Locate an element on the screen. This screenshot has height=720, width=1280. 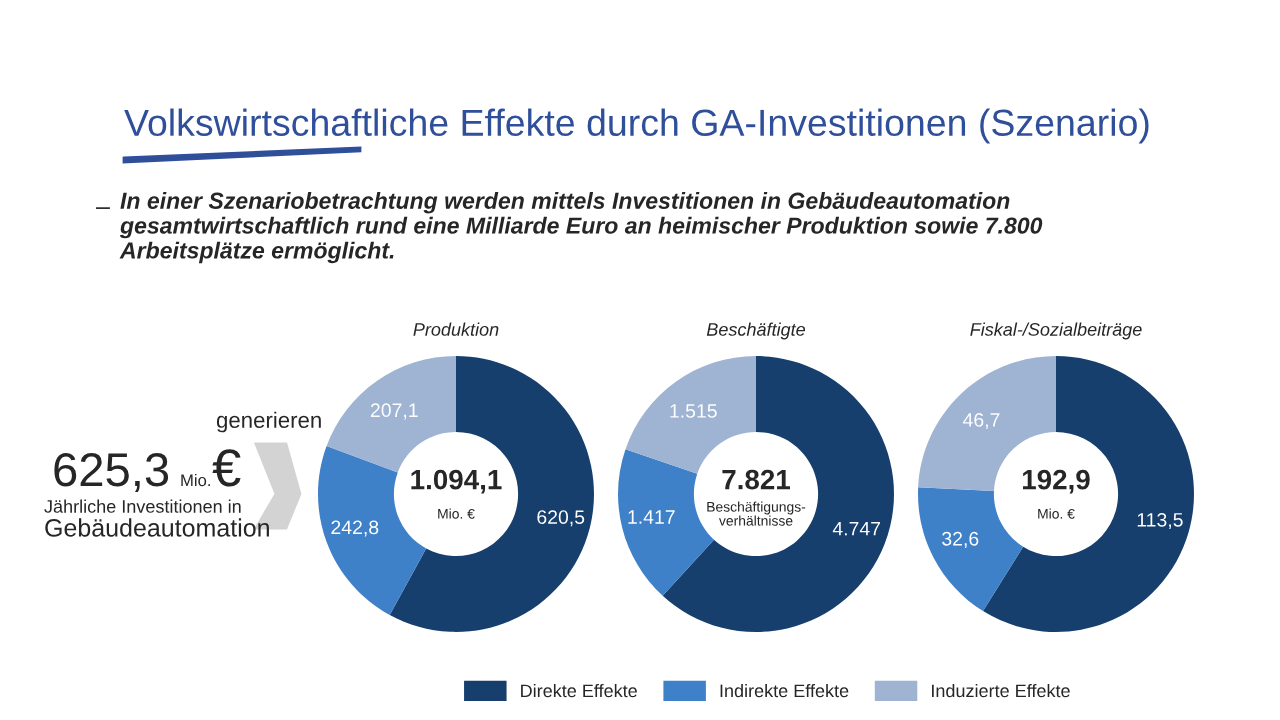
data-label: 113,5 is located at coordinates (1160, 521).